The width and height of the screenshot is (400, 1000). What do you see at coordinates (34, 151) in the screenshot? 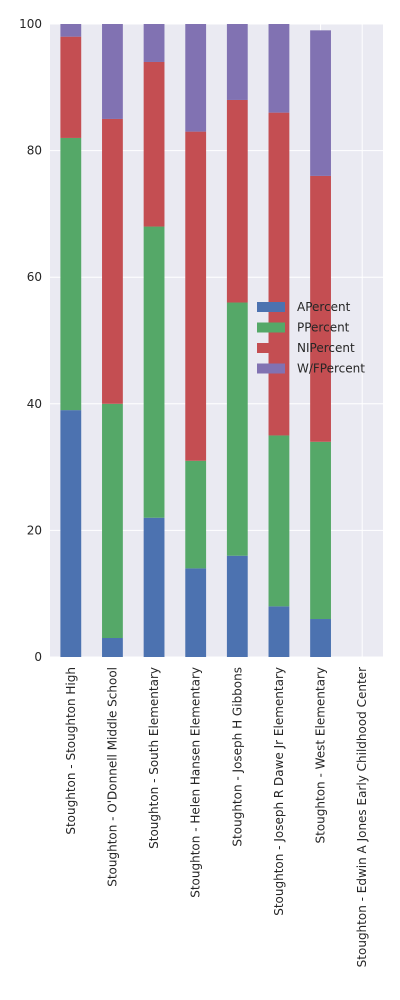
I see `y-tick-label: 80` at bounding box center [34, 151].